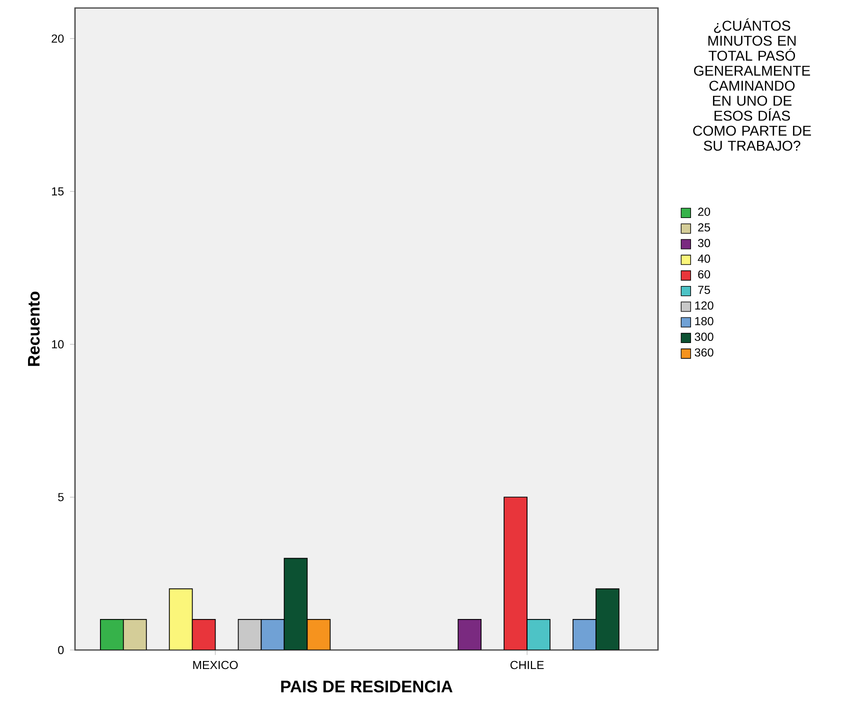 This screenshot has width=841, height=714. What do you see at coordinates (58, 191) in the screenshot?
I see `y-tick-label: 15` at bounding box center [58, 191].